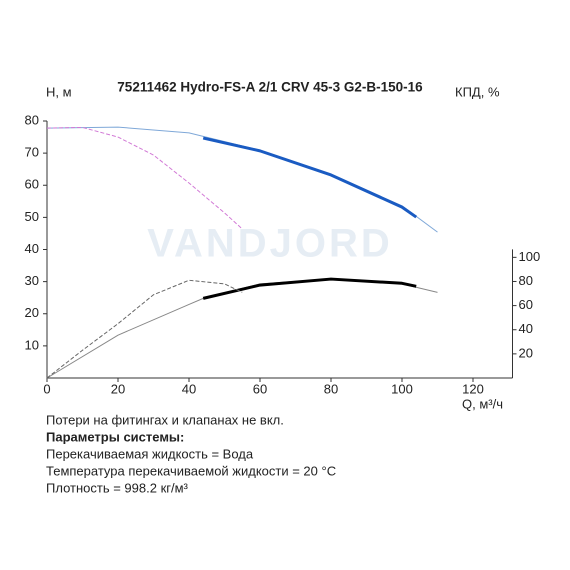  What do you see at coordinates (32, 280) in the screenshot?
I see `y-tick-label: 30` at bounding box center [32, 280].